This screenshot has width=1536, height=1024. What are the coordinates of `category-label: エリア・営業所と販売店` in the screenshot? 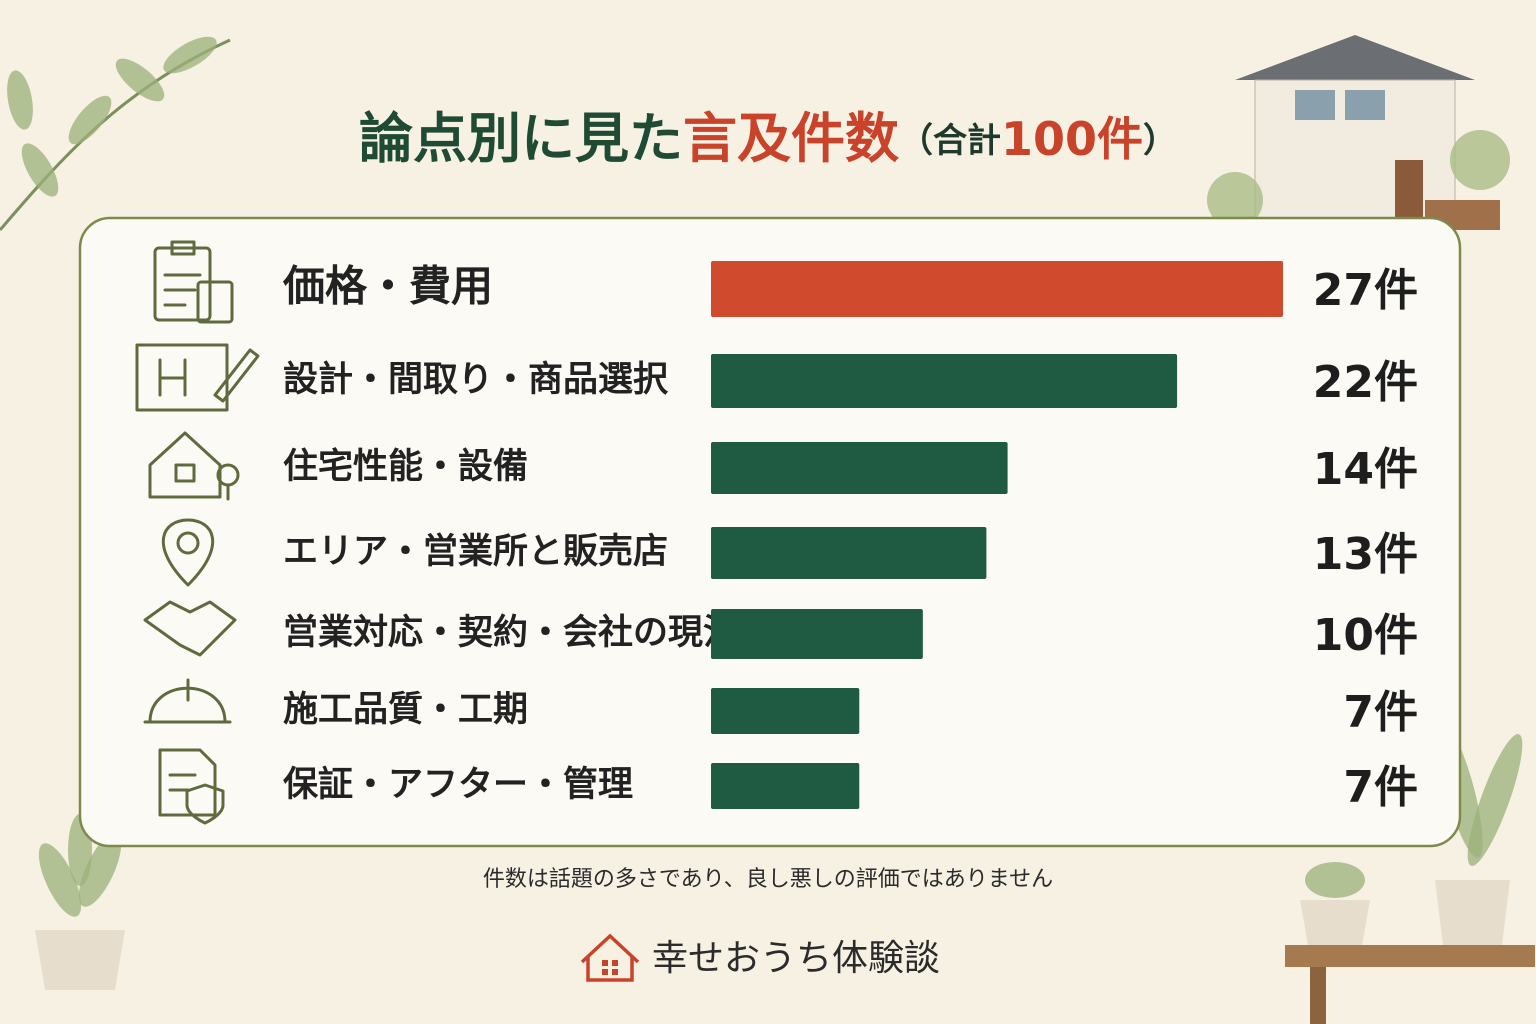 It's located at (475, 552).